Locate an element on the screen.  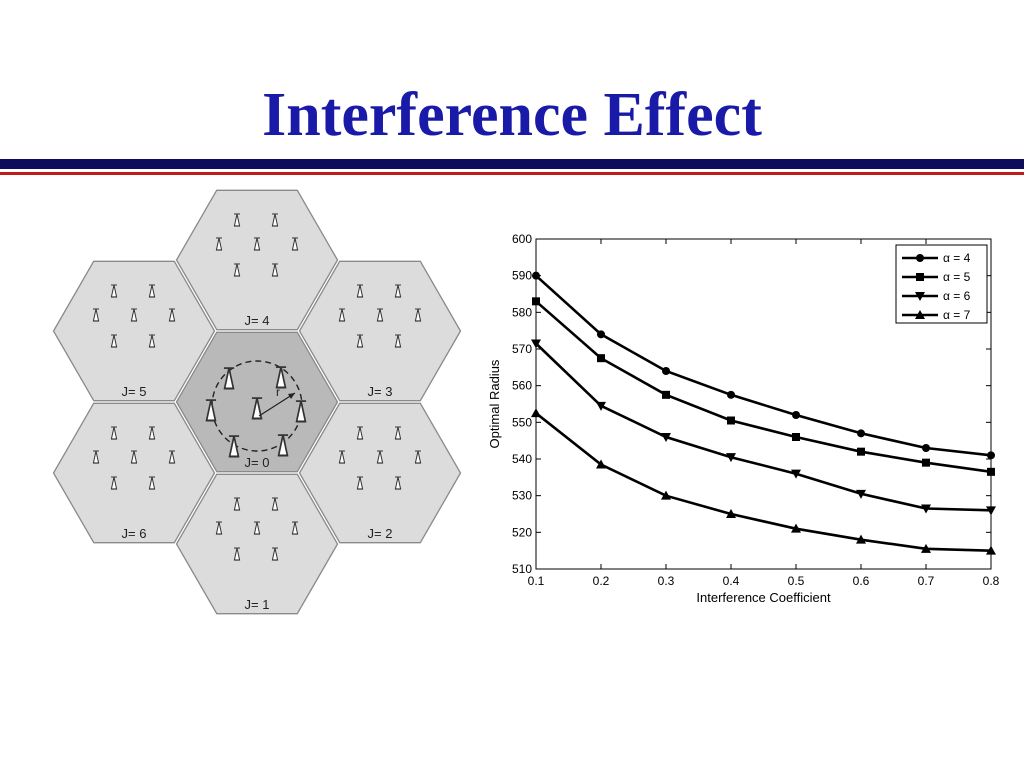
hex-cell-j0: J= 0 r is located at coordinates (257, 402).